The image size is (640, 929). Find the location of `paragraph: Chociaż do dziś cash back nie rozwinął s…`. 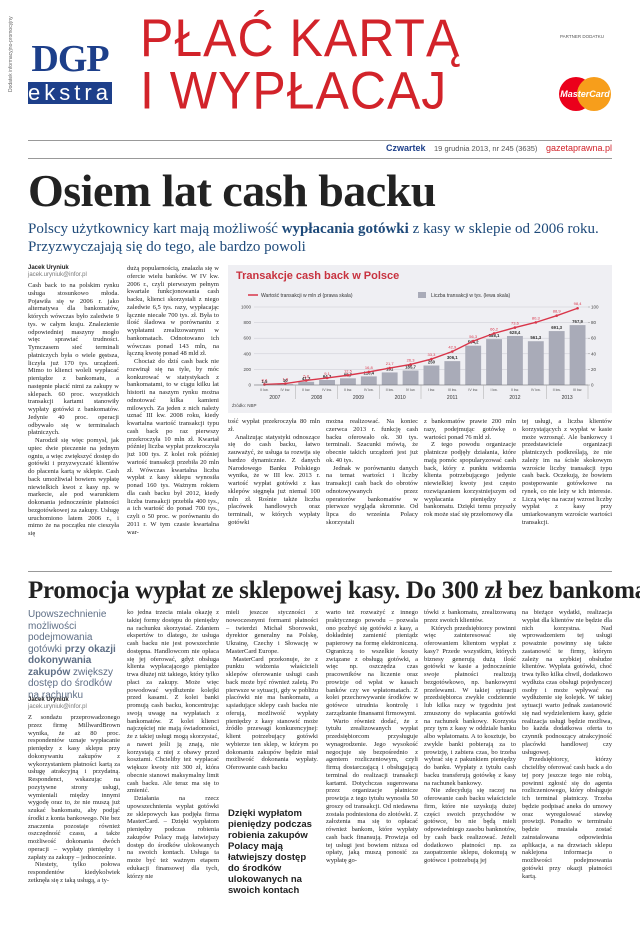

paragraph: Chociaż do dziś cash back nie rozwinął s… is located at coordinates (173, 447).